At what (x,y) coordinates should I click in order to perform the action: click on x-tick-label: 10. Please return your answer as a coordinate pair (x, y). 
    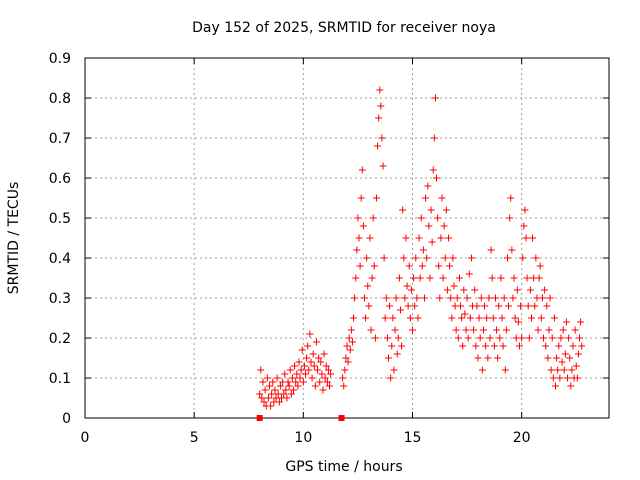
    Looking at the image, I should click on (303, 438).